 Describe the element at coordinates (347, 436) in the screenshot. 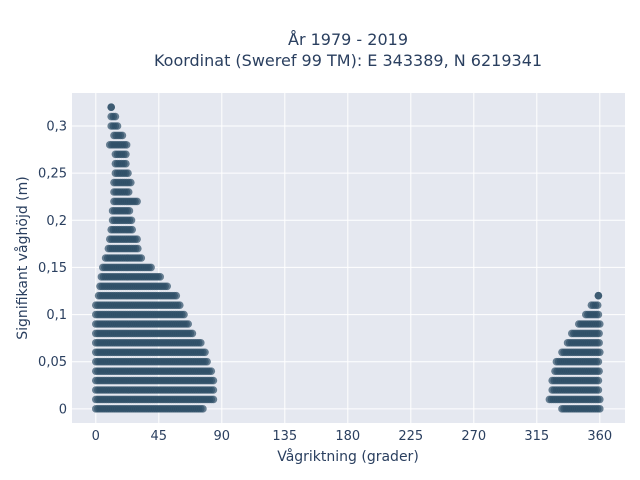

I see `x-tick-label: 180` at that location.